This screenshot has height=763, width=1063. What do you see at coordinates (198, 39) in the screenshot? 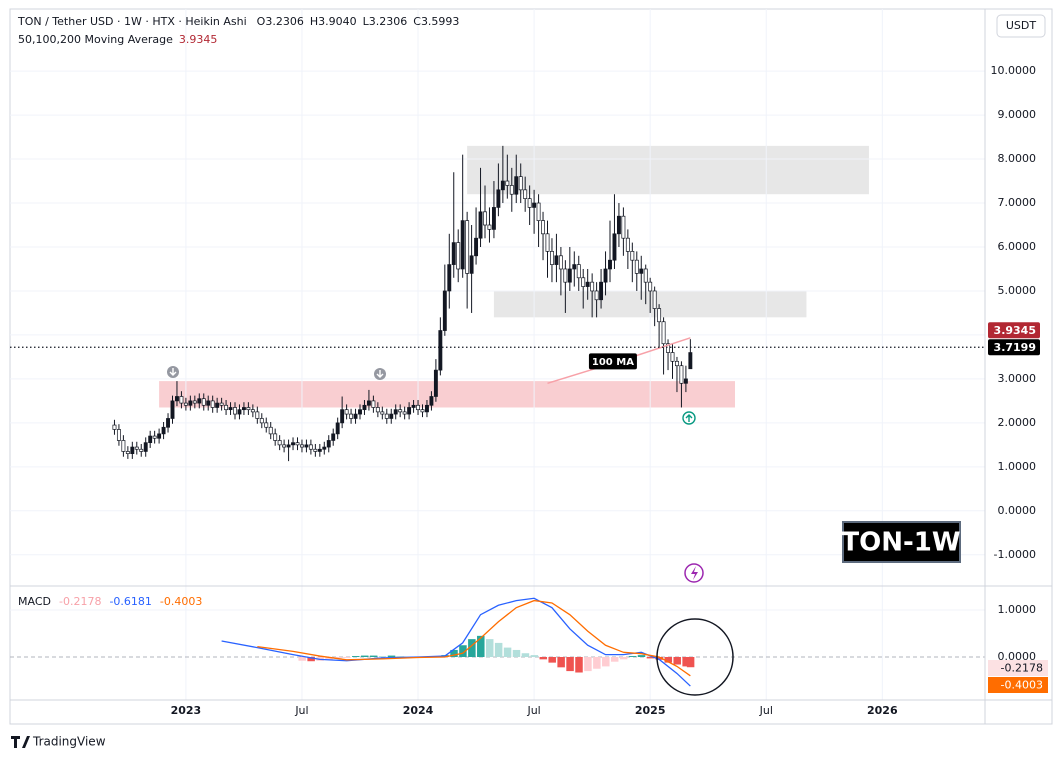
I see `ma-legend-value: 3.9345` at bounding box center [198, 39].